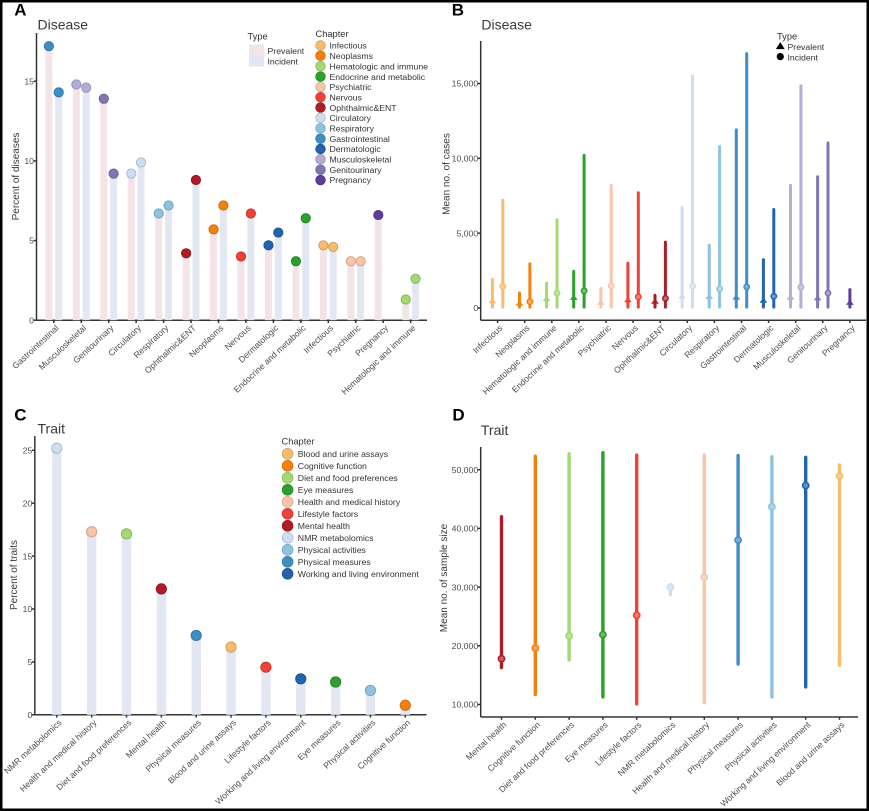 The image size is (869, 811). I want to click on svg-text: Circulatory, so click(351, 118).